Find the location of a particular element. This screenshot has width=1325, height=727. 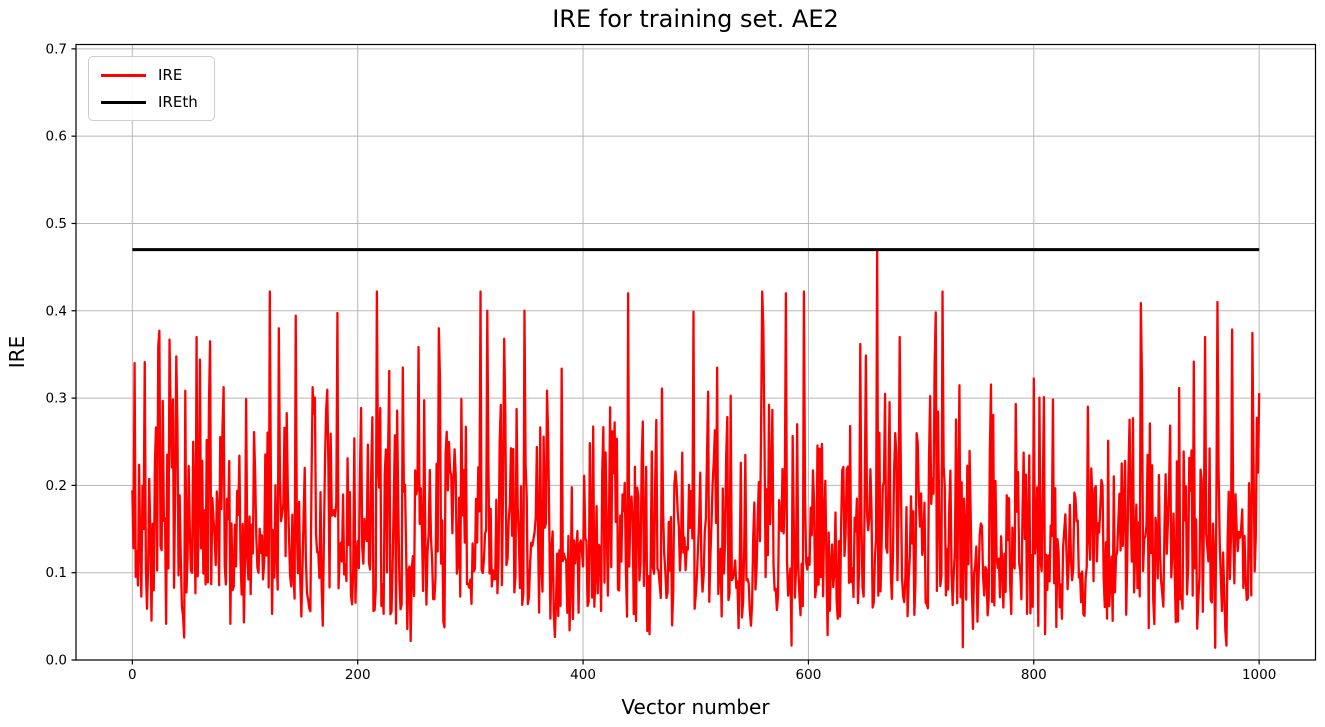

chart-title: IRE for training set. AE2 is located at coordinates (695, 19).